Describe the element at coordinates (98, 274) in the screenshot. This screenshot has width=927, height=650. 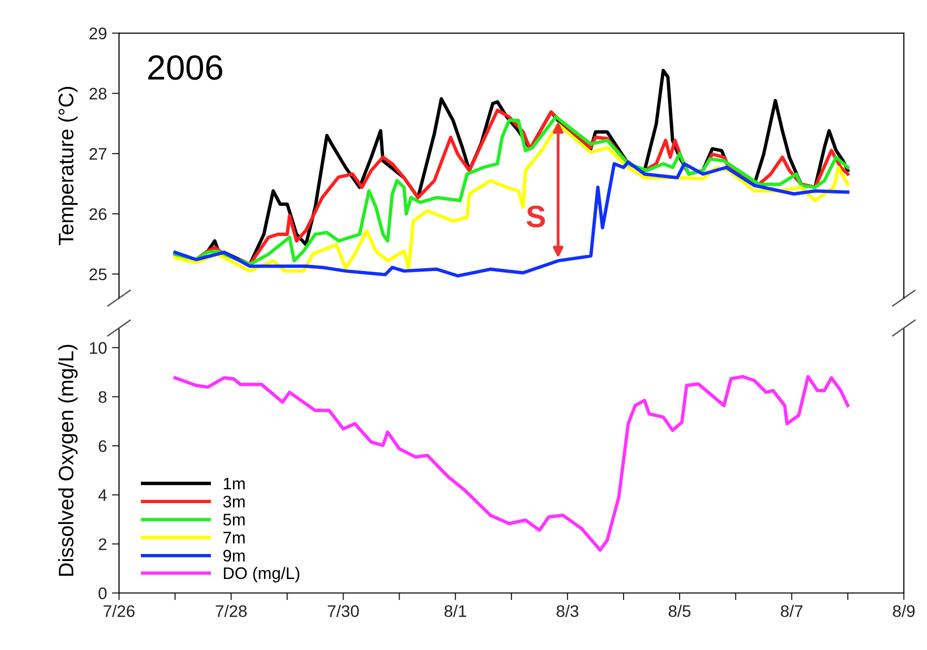
I see `y-tick-label: 25` at that location.